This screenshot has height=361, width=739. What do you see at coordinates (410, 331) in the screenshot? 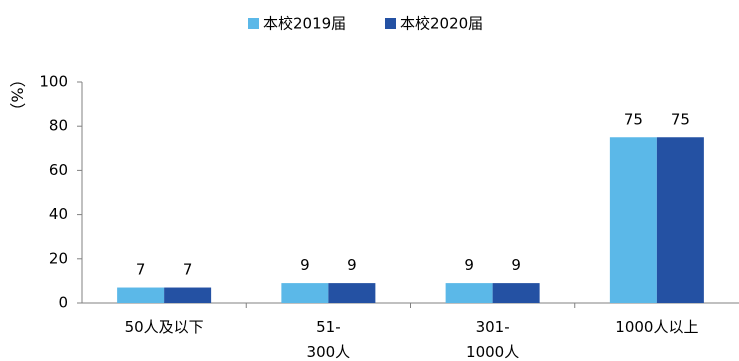
I see `x-axis: 50人及以下 51-300人 301-1000人 1000人以上` at bounding box center [410, 331].